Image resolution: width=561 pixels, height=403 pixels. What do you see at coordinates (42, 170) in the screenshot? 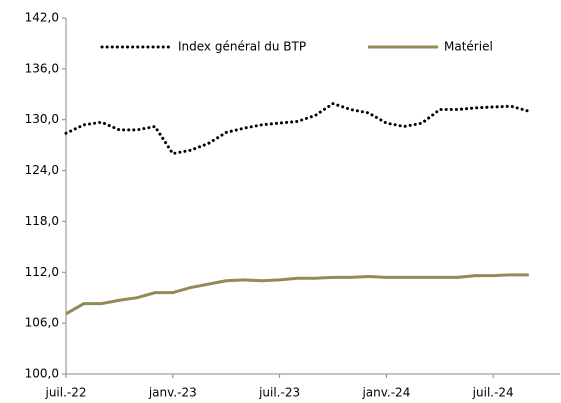
I see `y-tick-label: 124,0` at bounding box center [42, 170].